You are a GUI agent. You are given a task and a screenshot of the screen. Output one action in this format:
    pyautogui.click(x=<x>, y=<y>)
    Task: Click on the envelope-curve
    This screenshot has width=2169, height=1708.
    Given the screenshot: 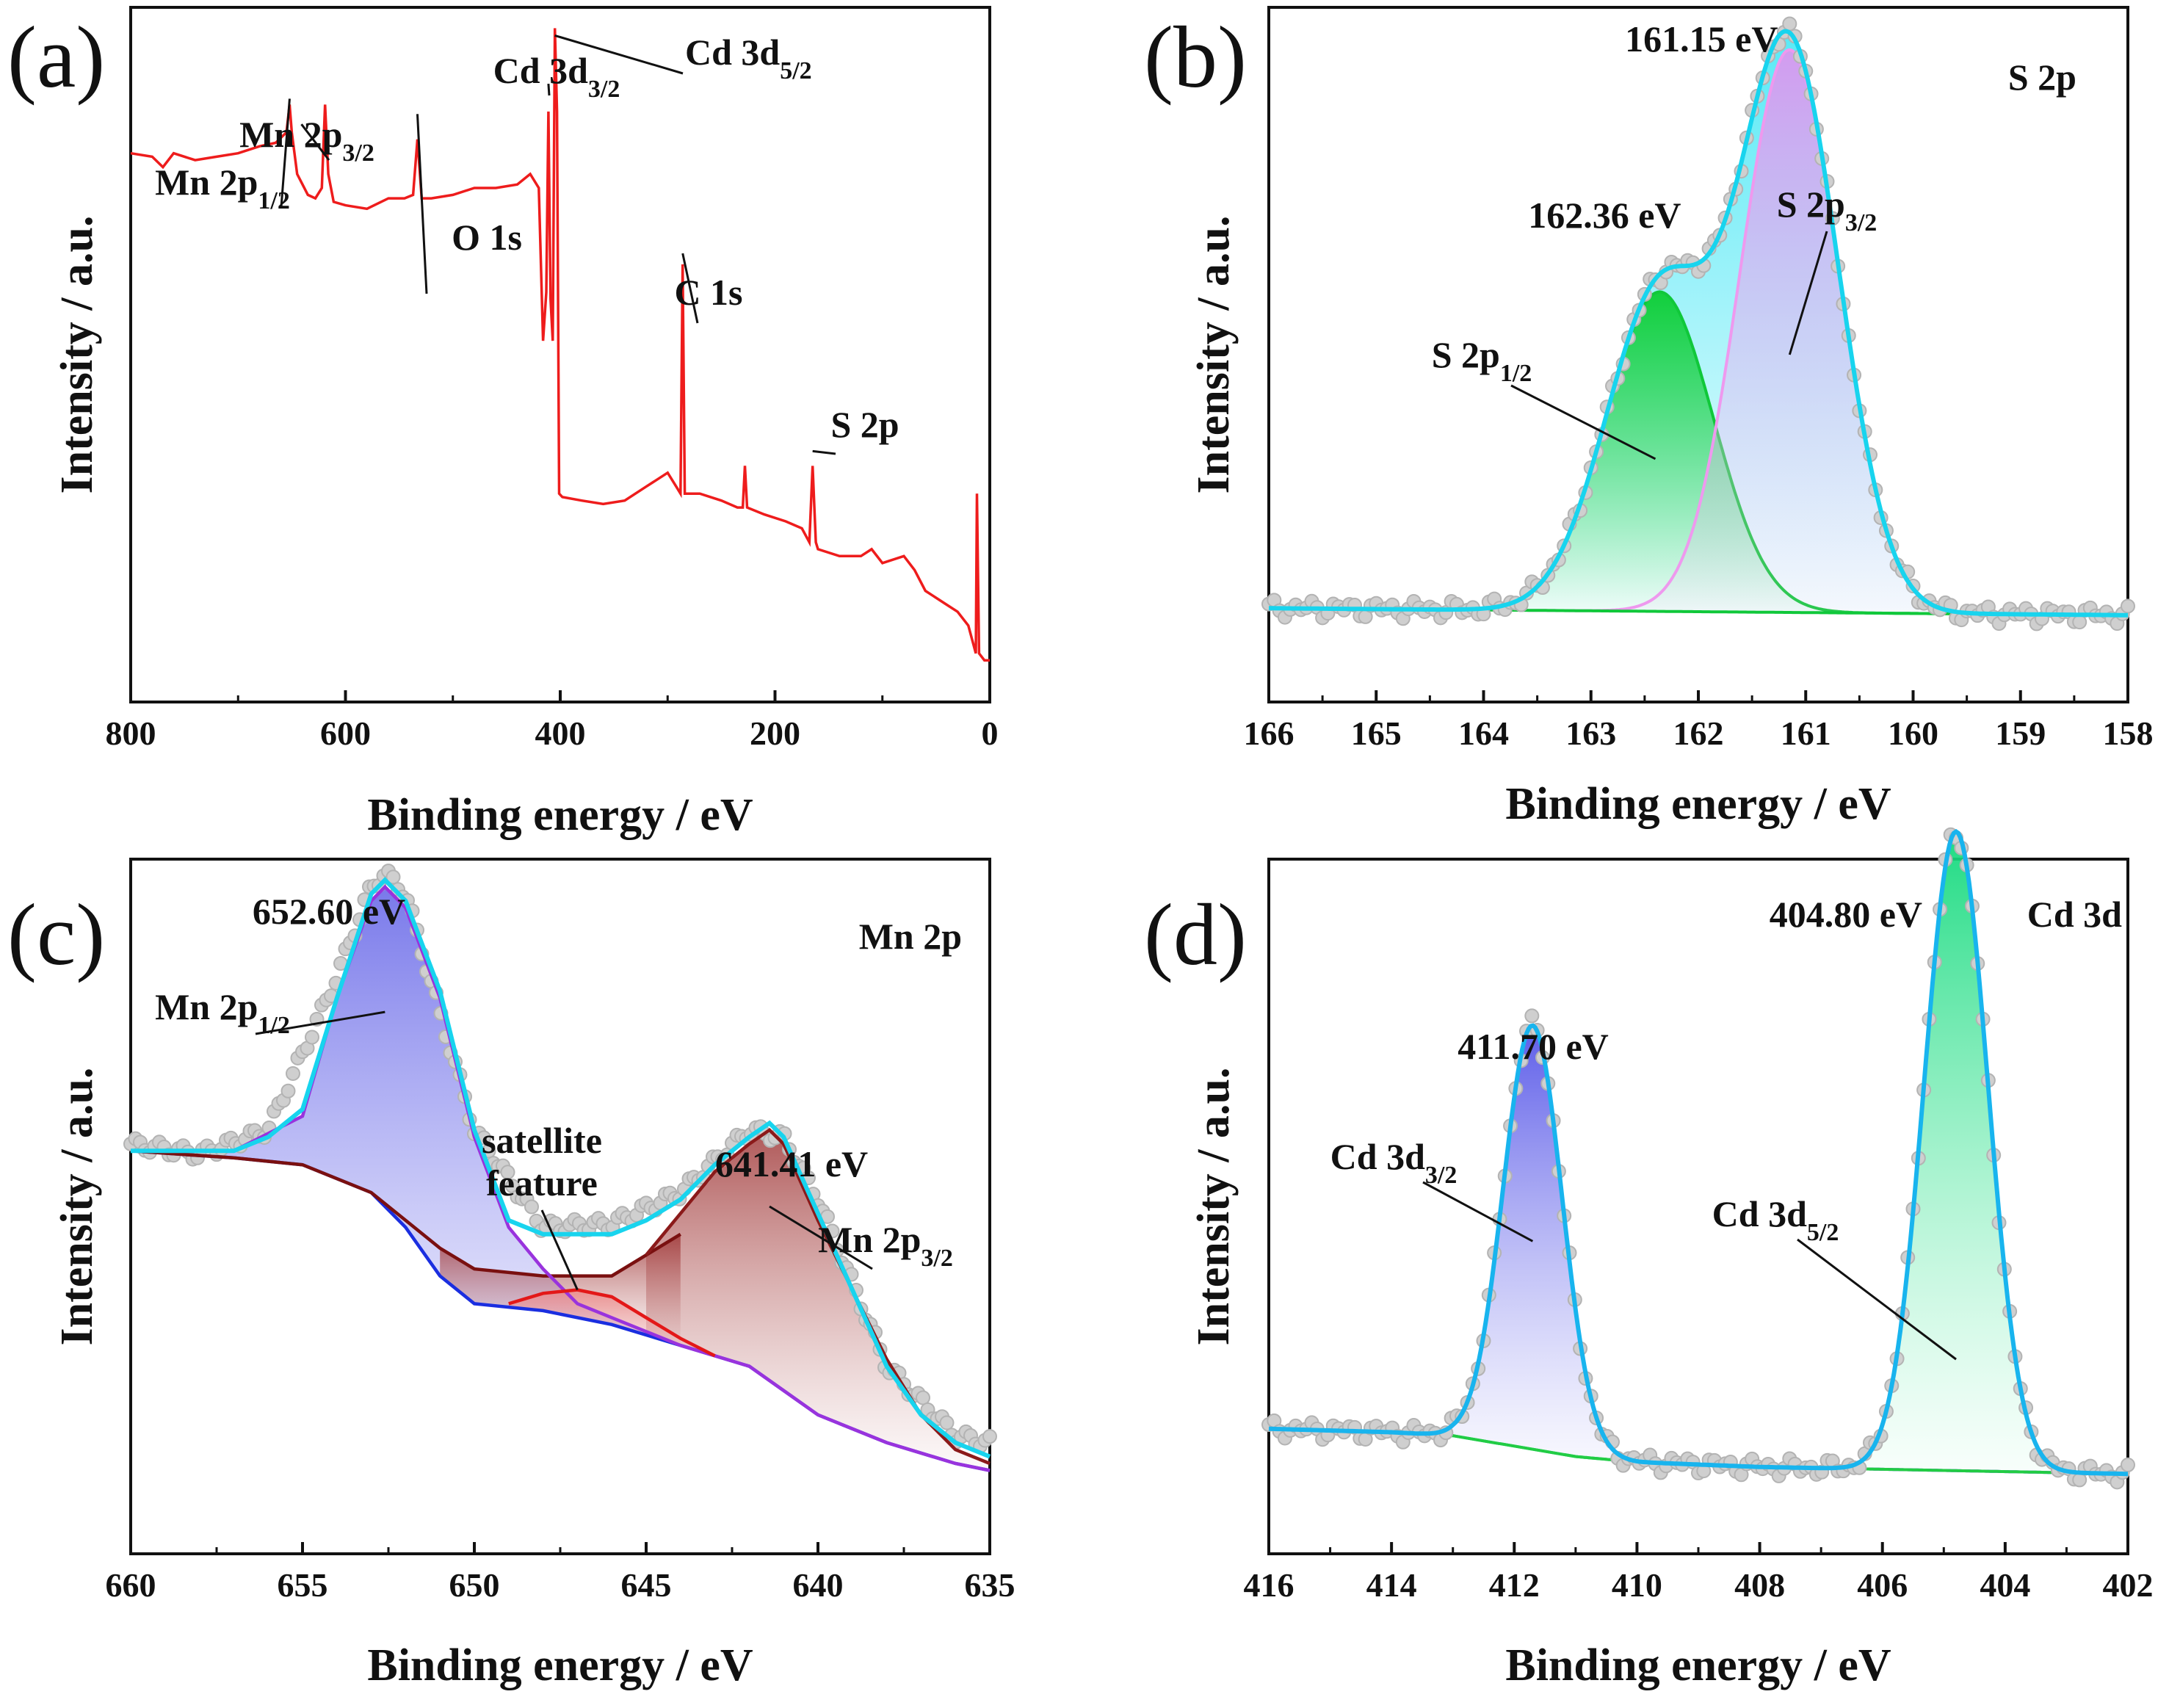 What is the action you would take?
    pyautogui.click(x=561, y=1168)
    